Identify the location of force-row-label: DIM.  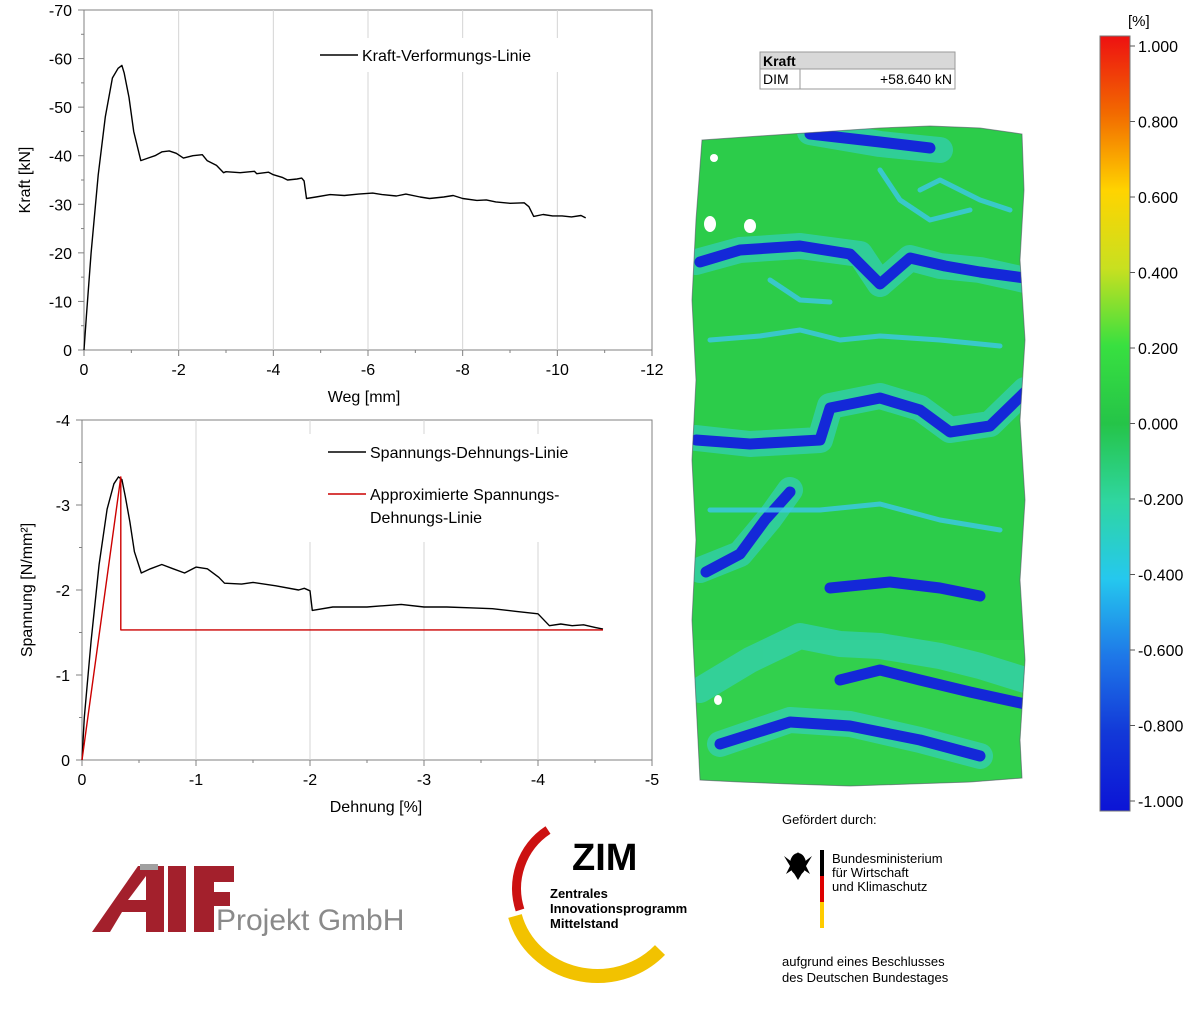
(776, 79).